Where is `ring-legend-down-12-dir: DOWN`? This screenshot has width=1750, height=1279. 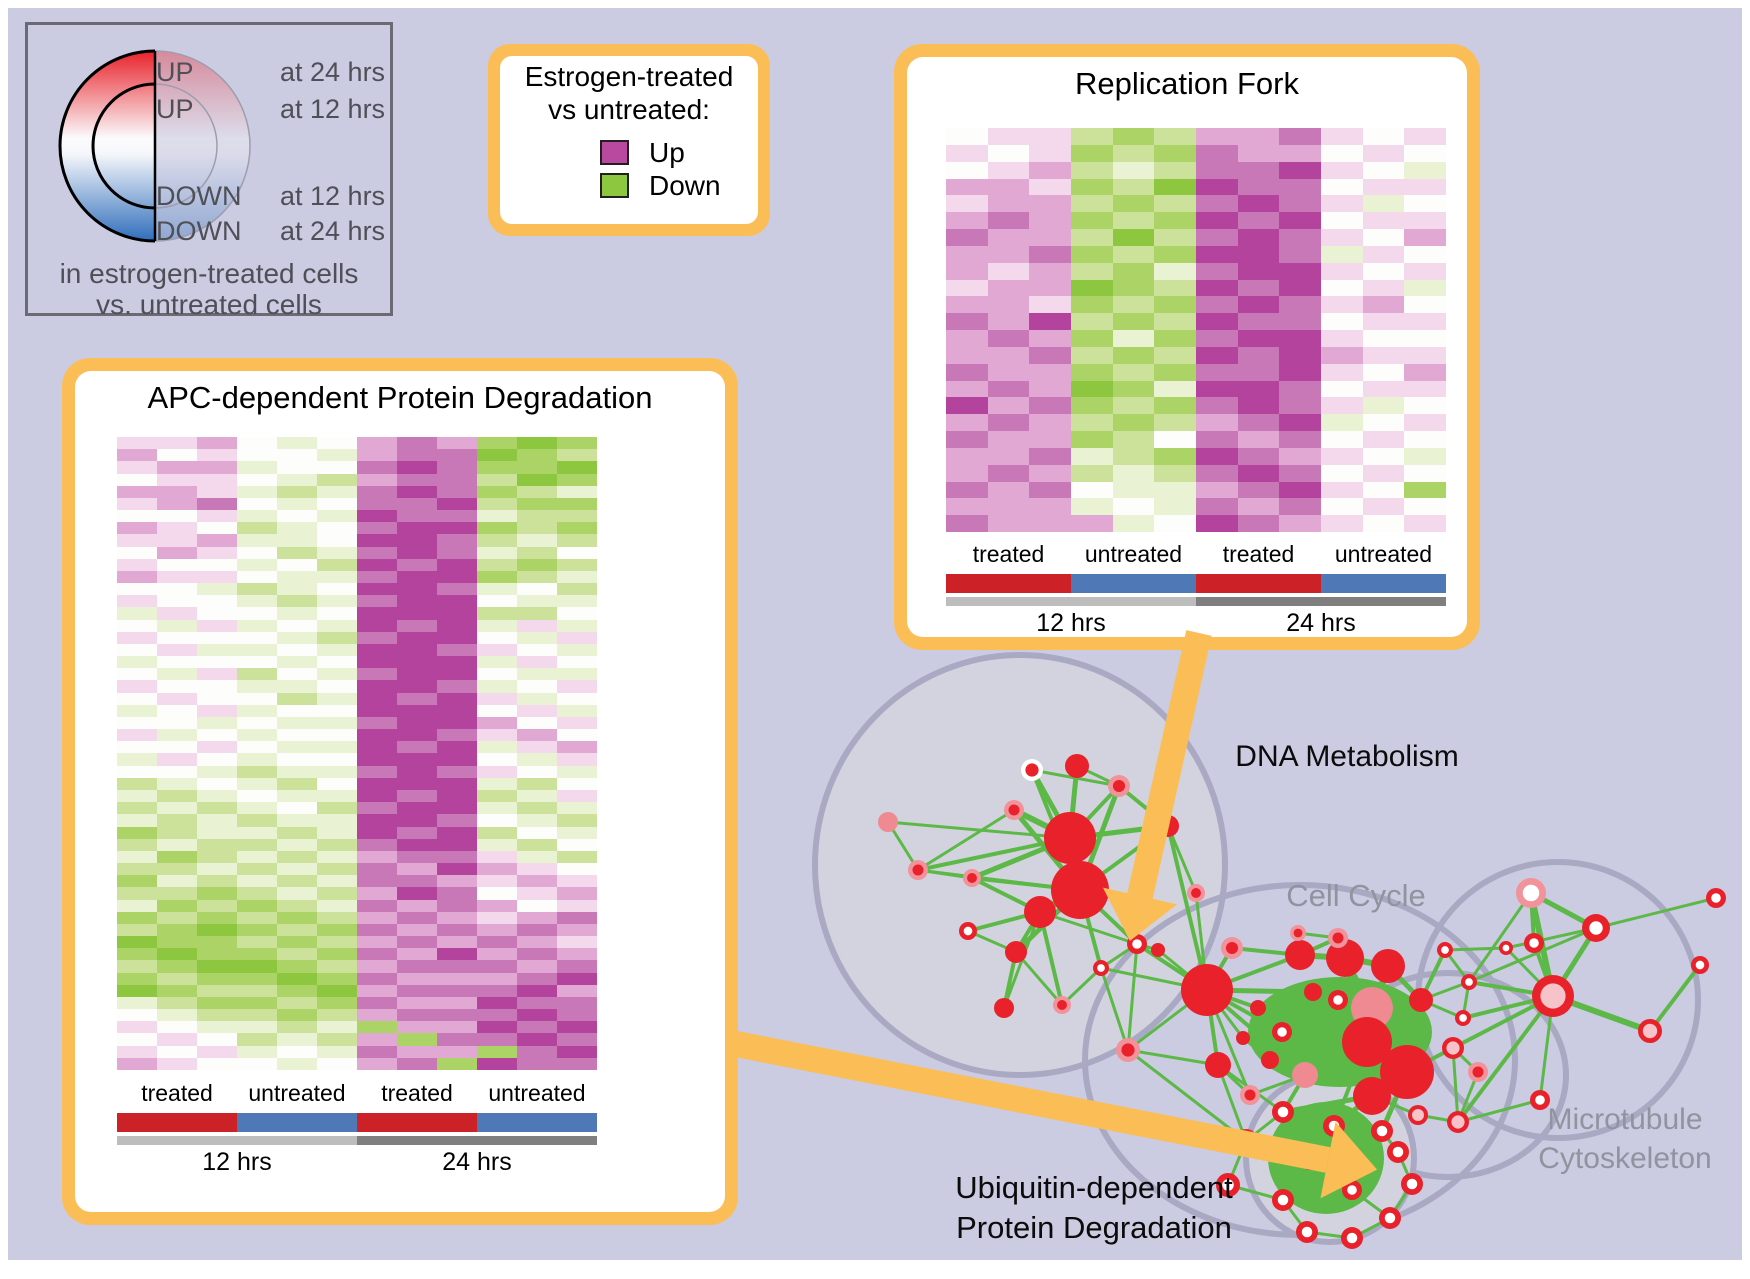
ring-legend-down-12-dir: DOWN is located at coordinates (199, 196).